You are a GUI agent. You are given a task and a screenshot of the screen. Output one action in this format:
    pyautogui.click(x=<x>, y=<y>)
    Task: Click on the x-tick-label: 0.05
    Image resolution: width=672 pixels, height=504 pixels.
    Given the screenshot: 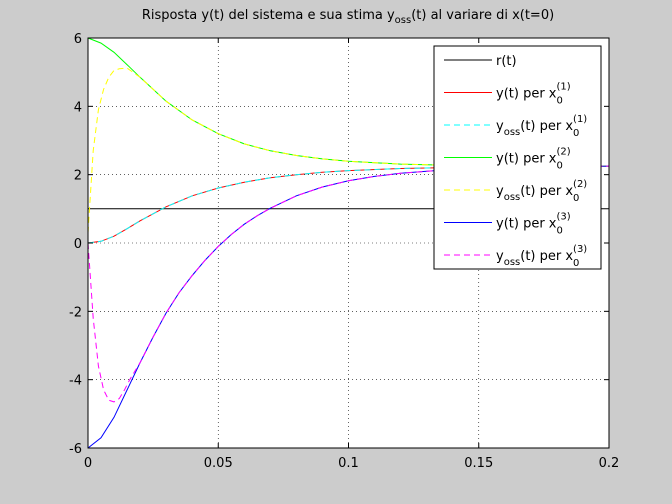 What is the action you would take?
    pyautogui.click(x=218, y=463)
    